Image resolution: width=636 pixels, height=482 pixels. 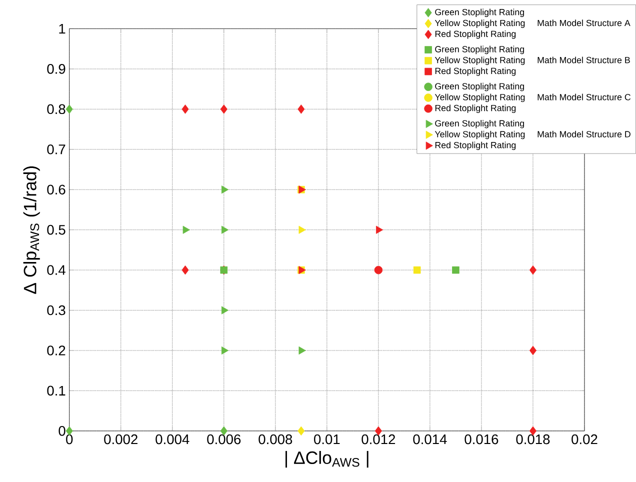 What do you see at coordinates (62, 431) in the screenshot?
I see `y-tick-label: 0` at bounding box center [62, 431].